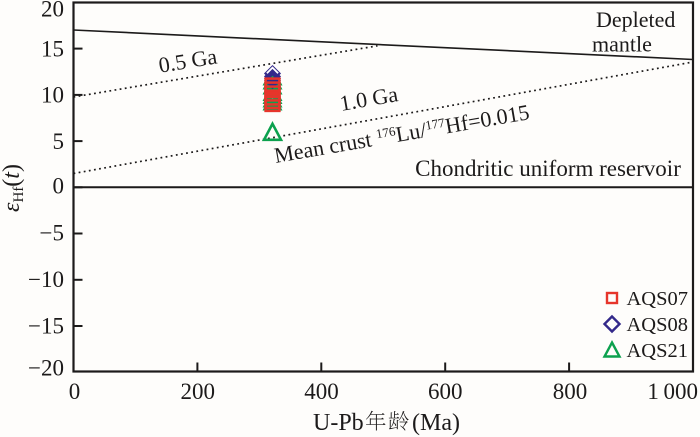 This screenshot has height=437, width=700. What do you see at coordinates (658, 299) in the screenshot?
I see `svg-text: AQS07` at bounding box center [658, 299].